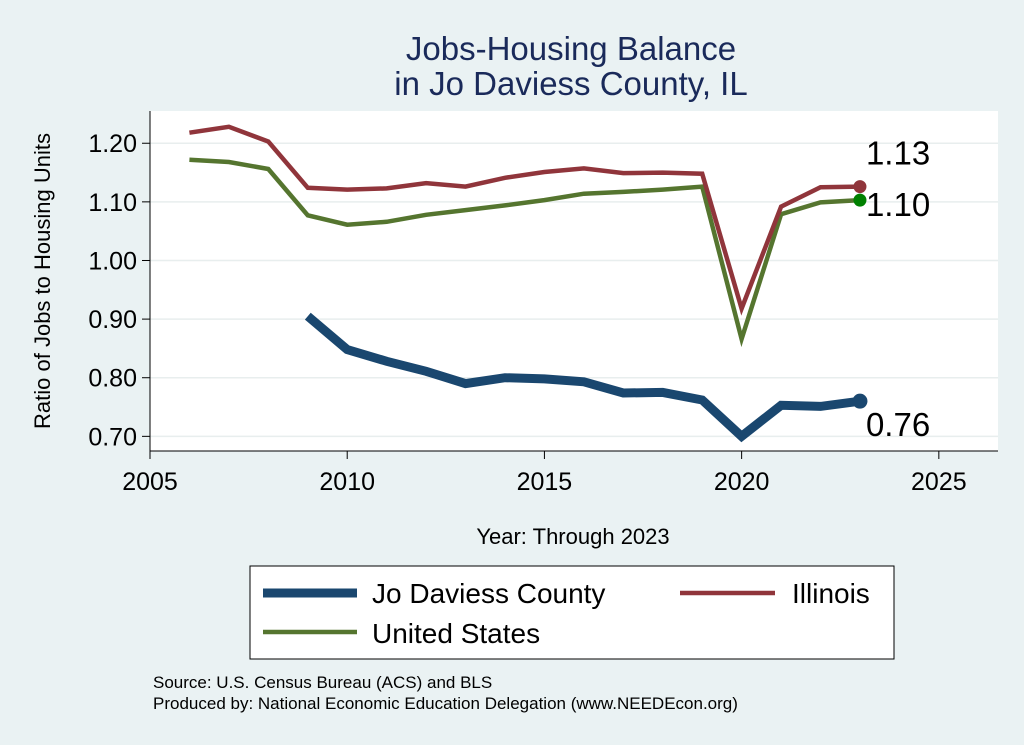 The image size is (1024, 745). I want to click on x-tick-label: 2025, so click(939, 482).